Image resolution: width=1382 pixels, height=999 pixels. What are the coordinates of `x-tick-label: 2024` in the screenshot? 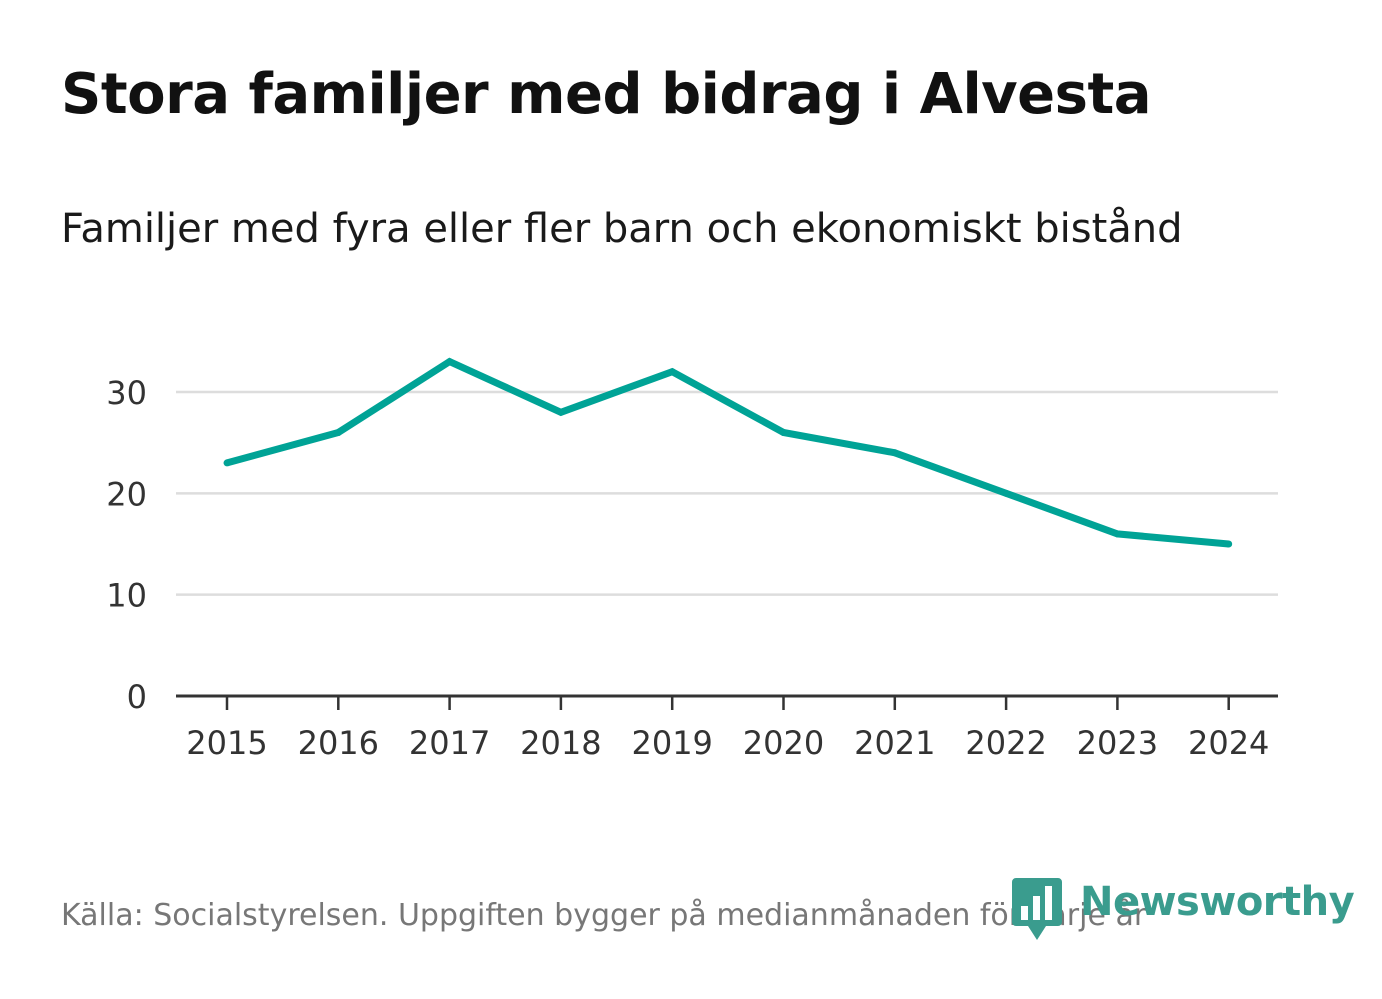 It's located at (1228, 743).